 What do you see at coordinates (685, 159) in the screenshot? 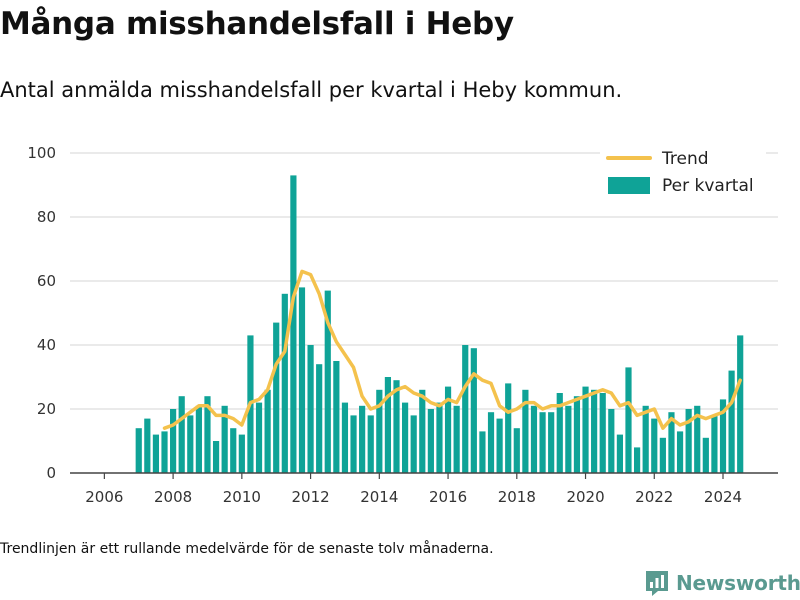
I see `legend-trend-label: Trend` at bounding box center [685, 159].